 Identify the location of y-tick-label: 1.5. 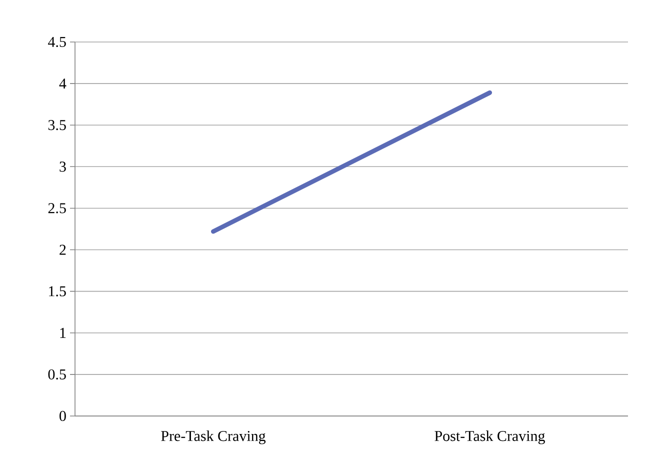
(57, 291).